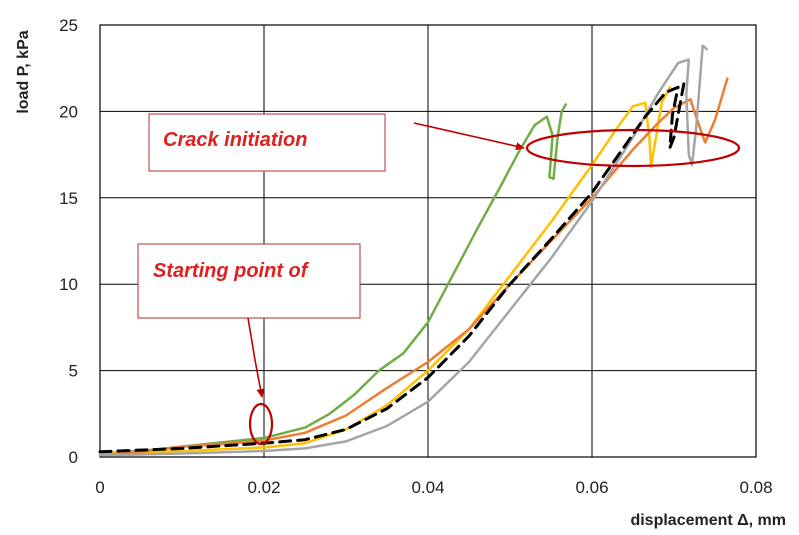  What do you see at coordinates (231, 271) in the screenshot?
I see `starting-point-label: Starting point of` at bounding box center [231, 271].